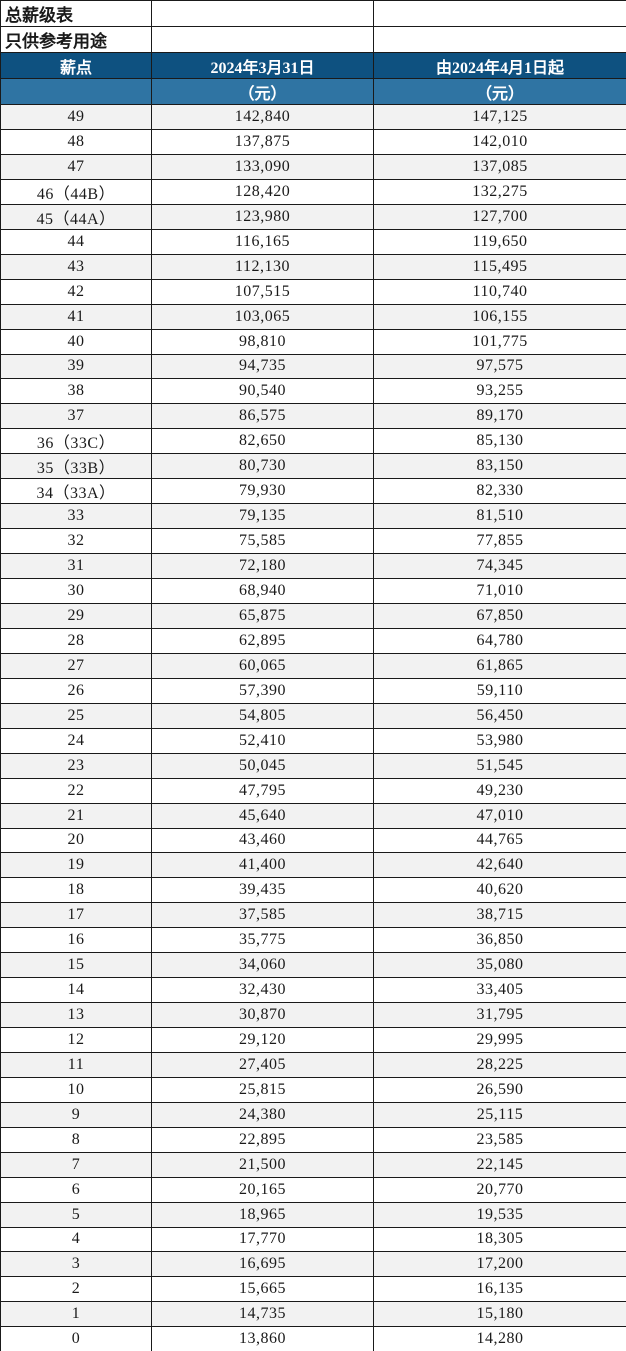 This screenshot has width=626, height=1351. I want to click on salary-before-cell: 86,575, so click(262, 416).